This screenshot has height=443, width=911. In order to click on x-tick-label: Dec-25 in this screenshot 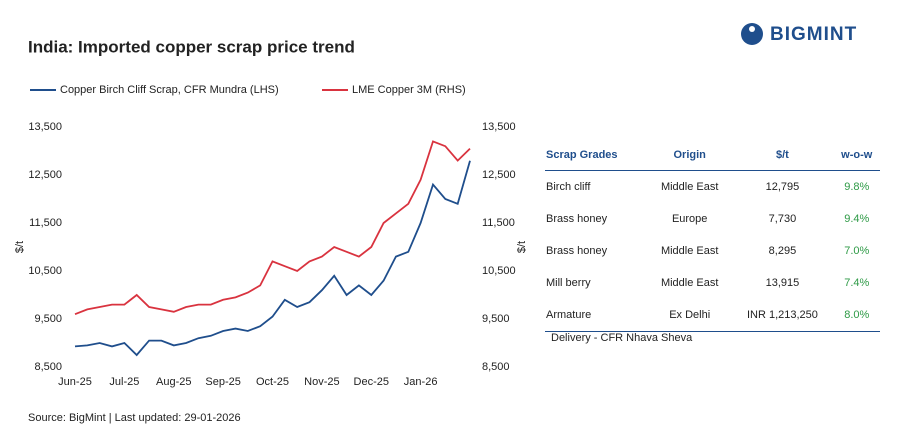, I will do `click(371, 382)`.